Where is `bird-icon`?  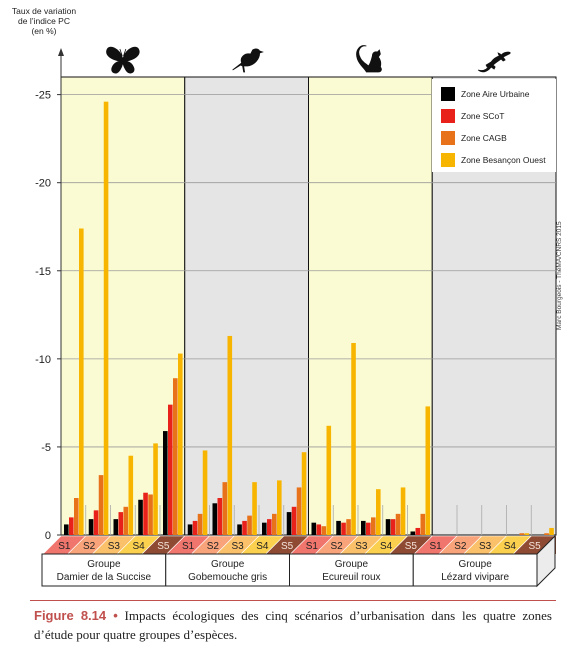 bird-icon is located at coordinates (248, 60).